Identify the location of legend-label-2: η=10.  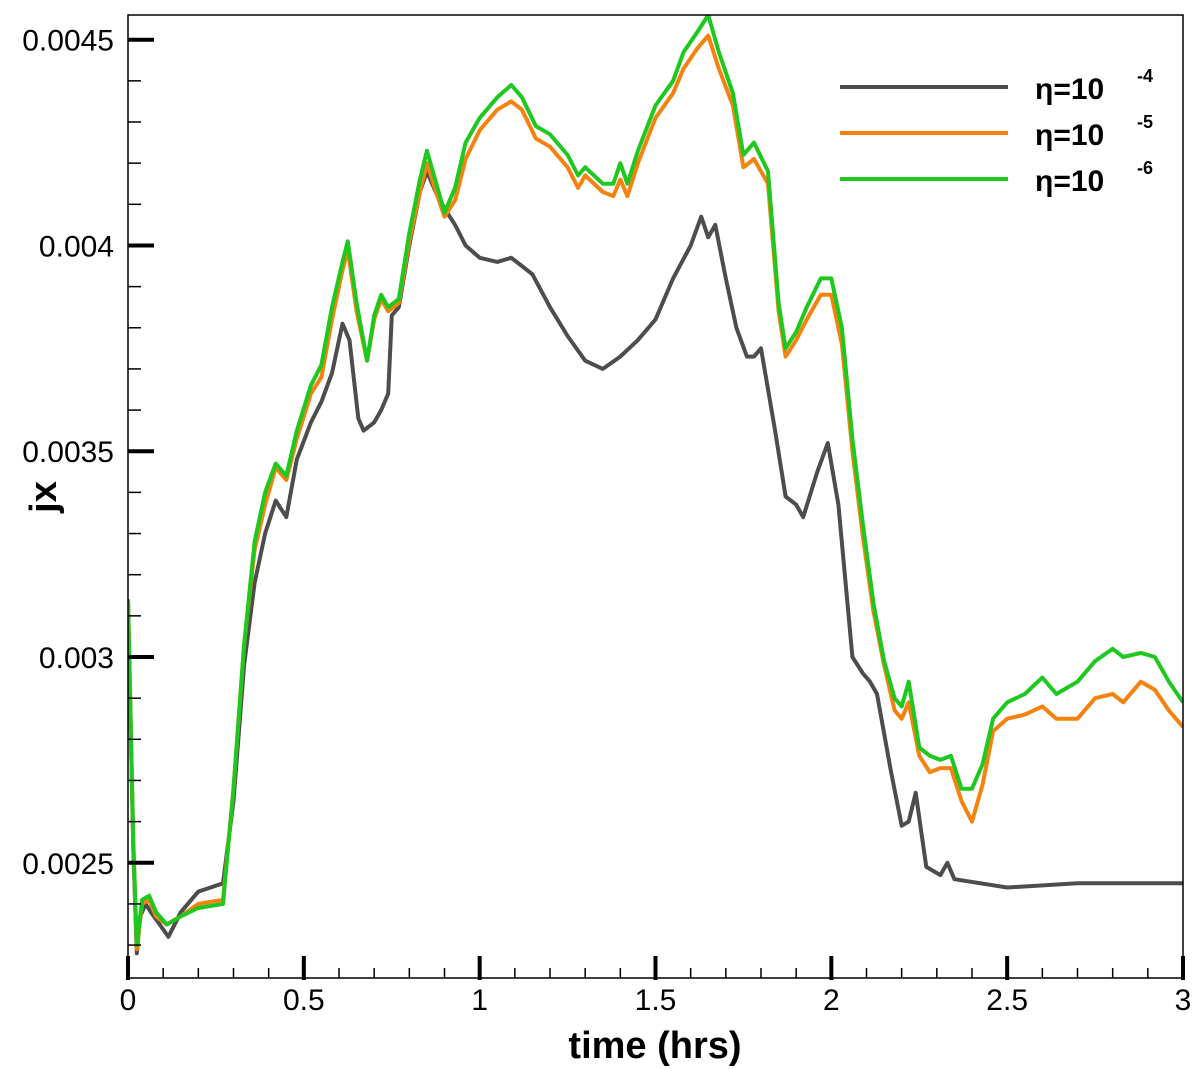
(1069, 135).